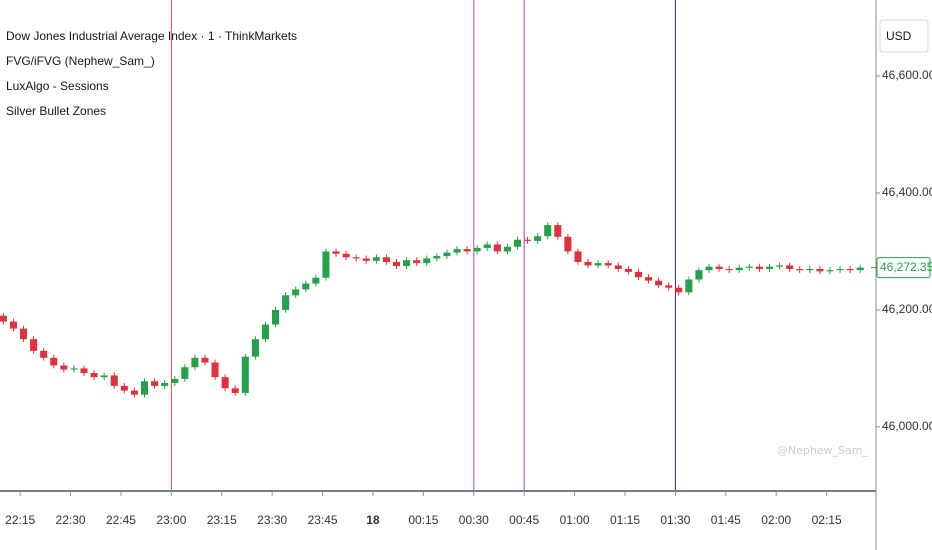  What do you see at coordinates (57, 86) in the screenshot?
I see `indicator-name: LuxAlgo - Sessions` at bounding box center [57, 86].